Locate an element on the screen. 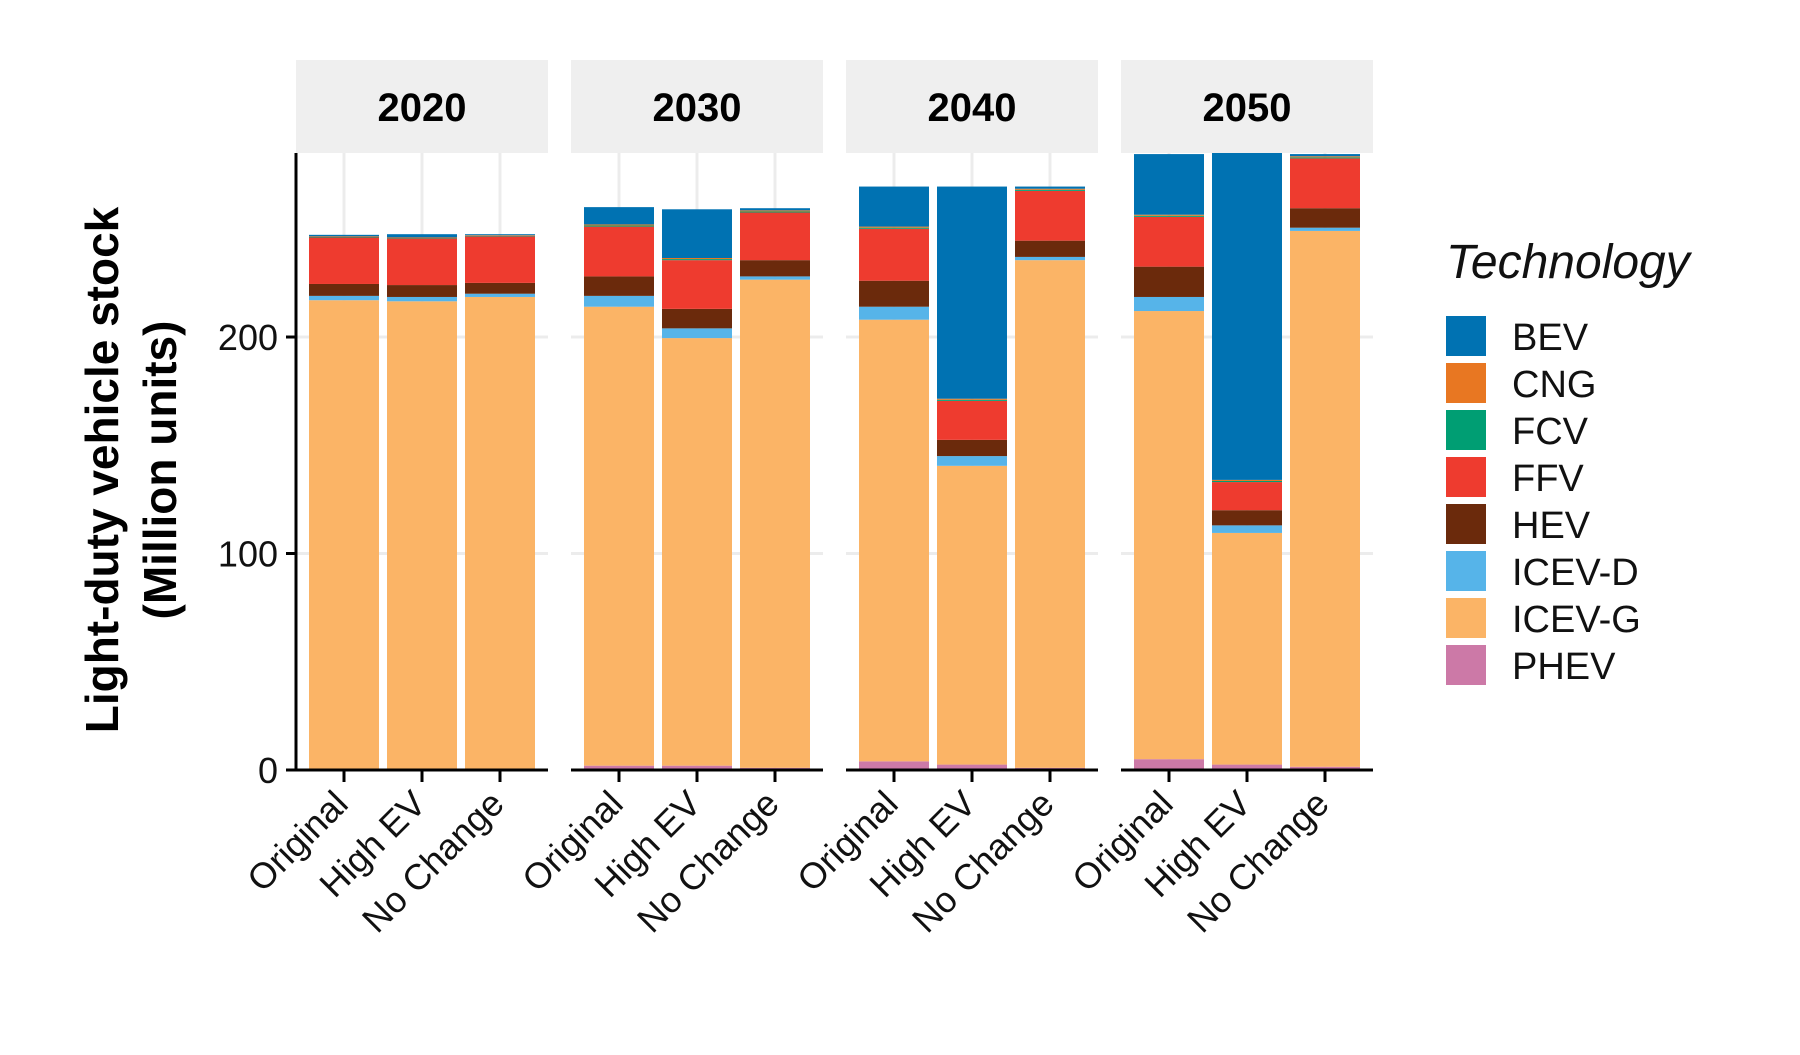 Image resolution: width=1800 pixels, height=1055 pixels. bar-stack-2040-original is located at coordinates (894, 478).